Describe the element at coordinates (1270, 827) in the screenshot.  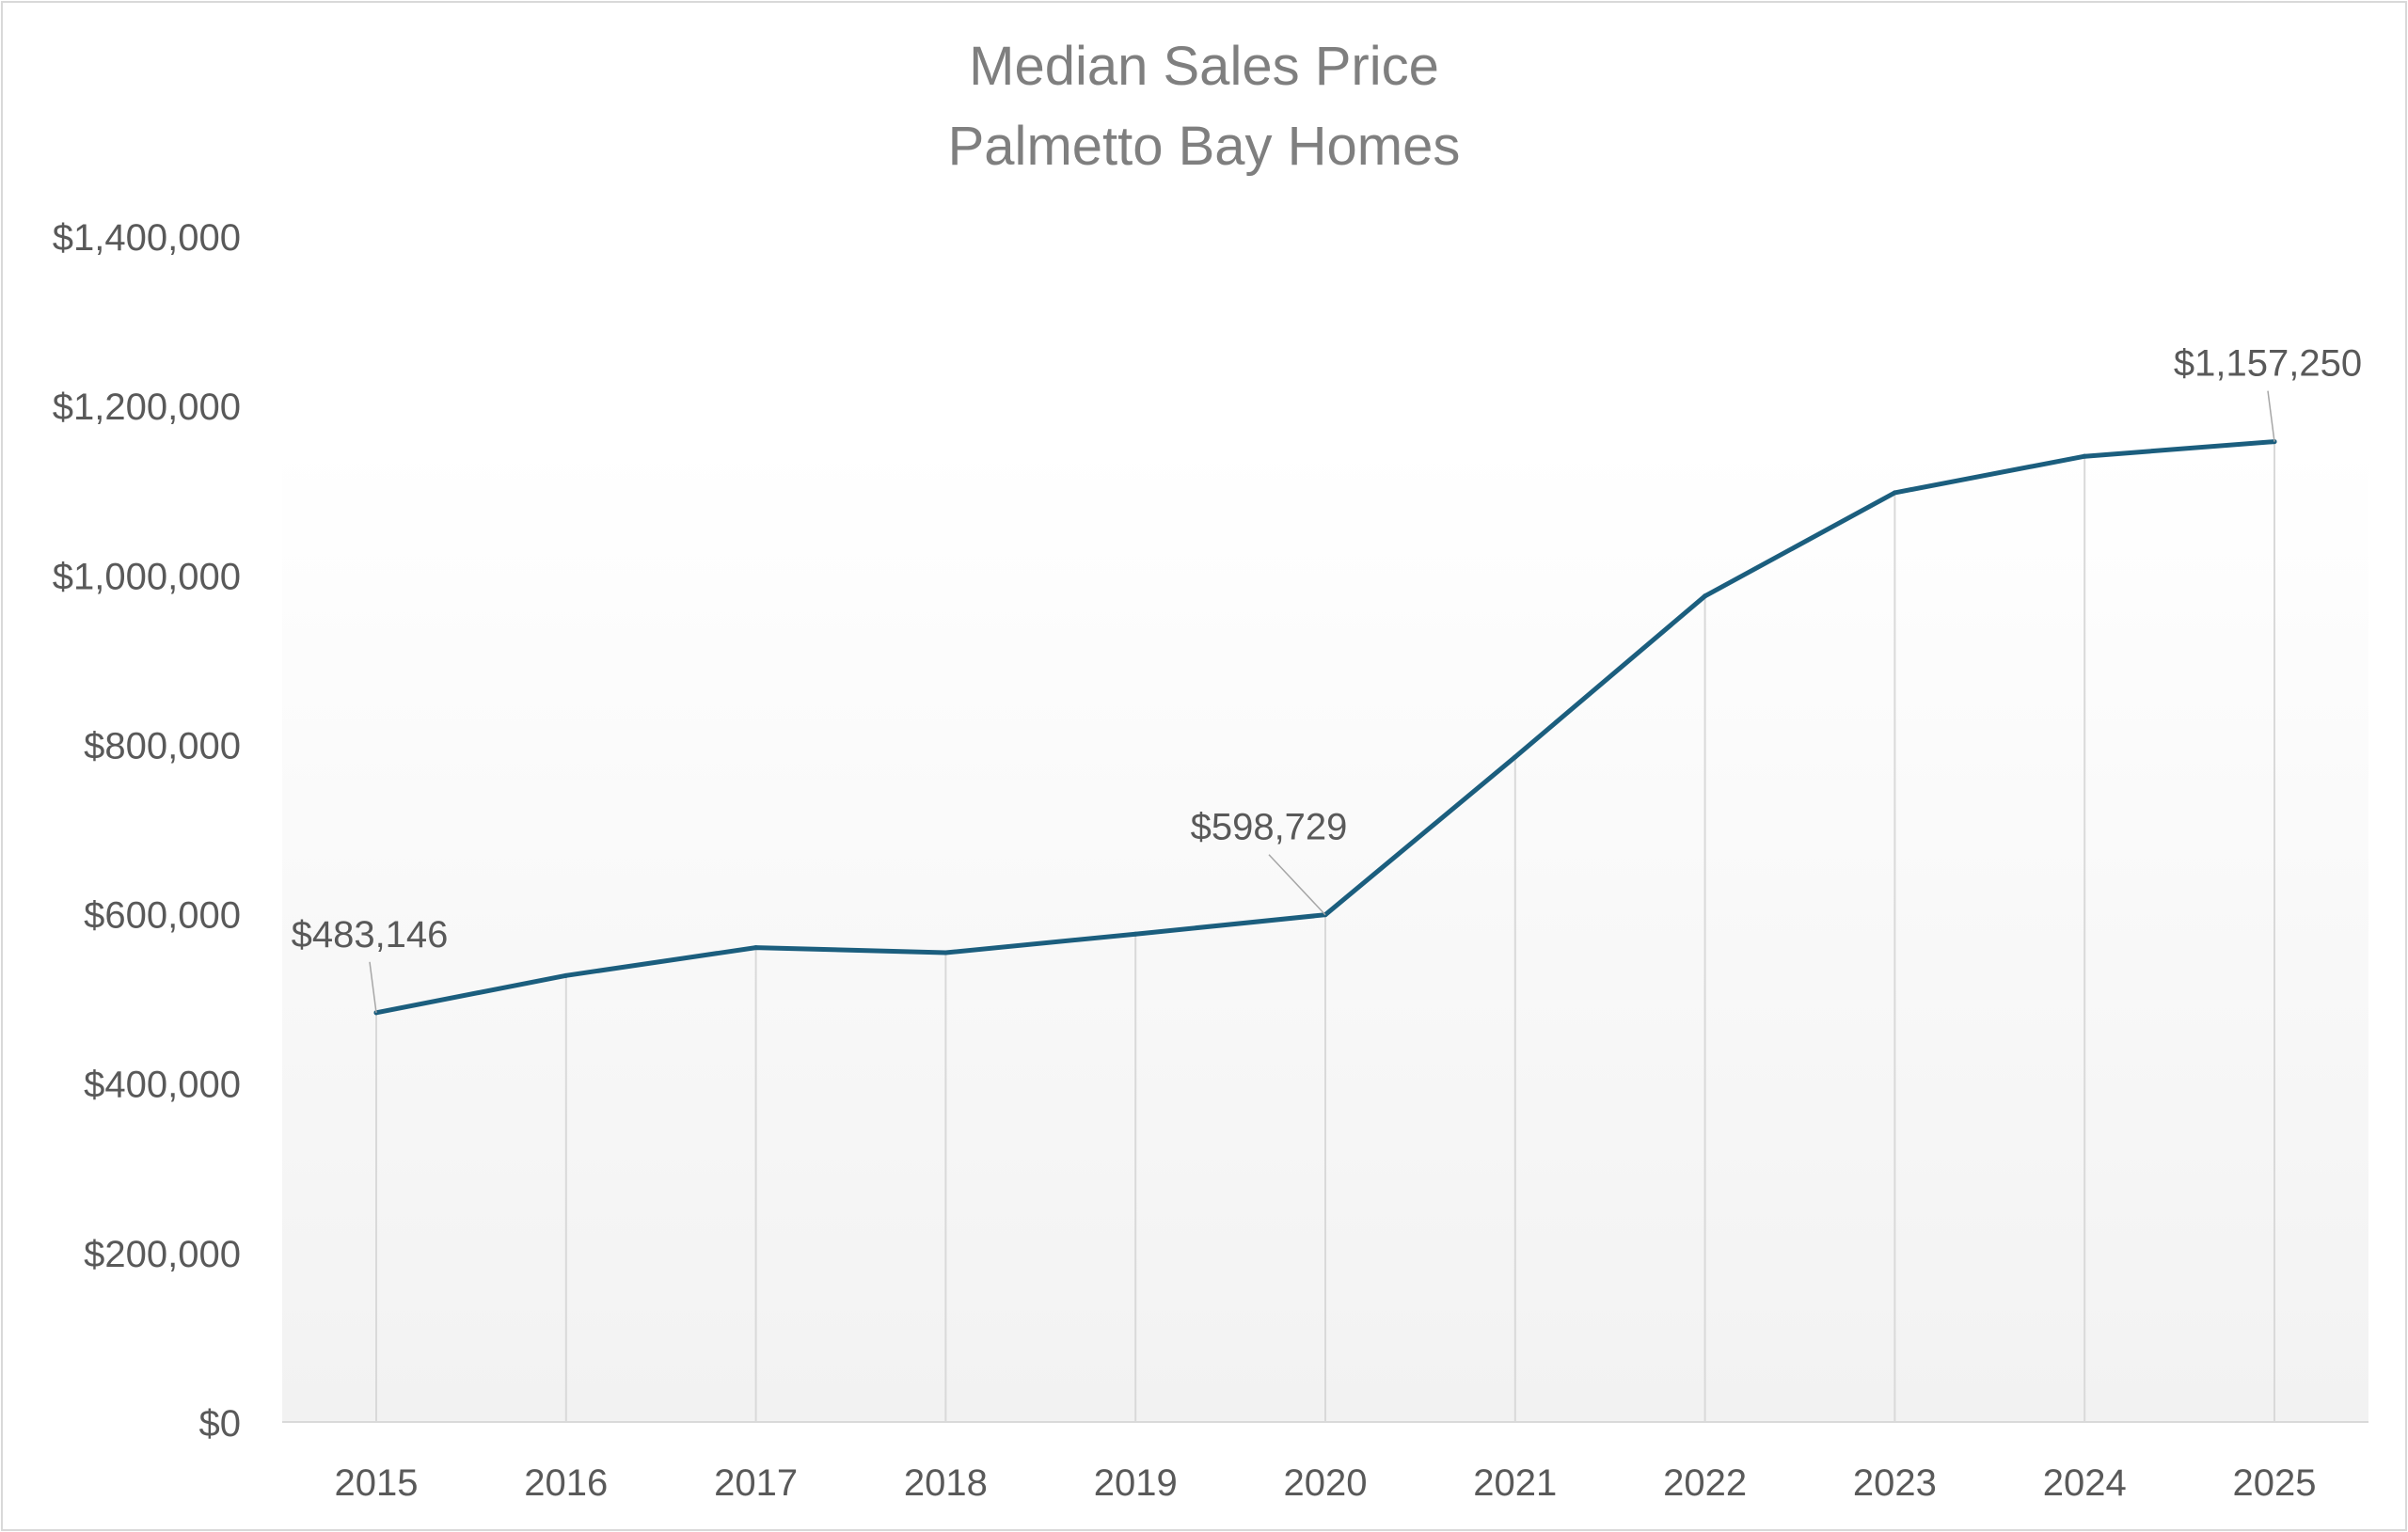
I see `data-label: $598,729` at that location.